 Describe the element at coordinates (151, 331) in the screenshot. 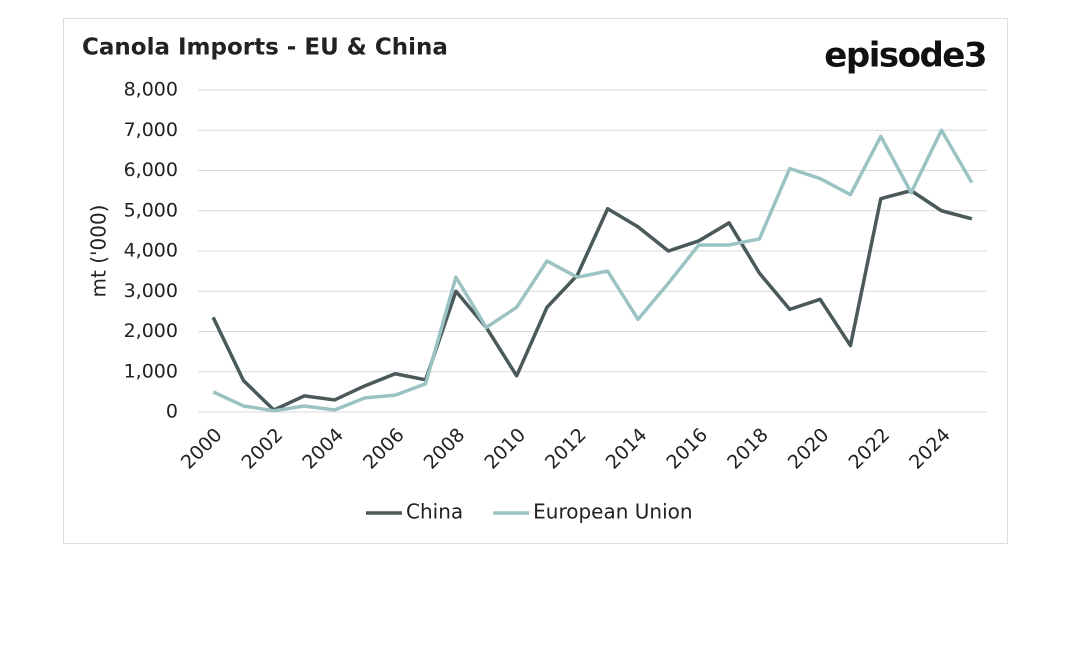

I see `y-tick-label: 2,000` at that location.